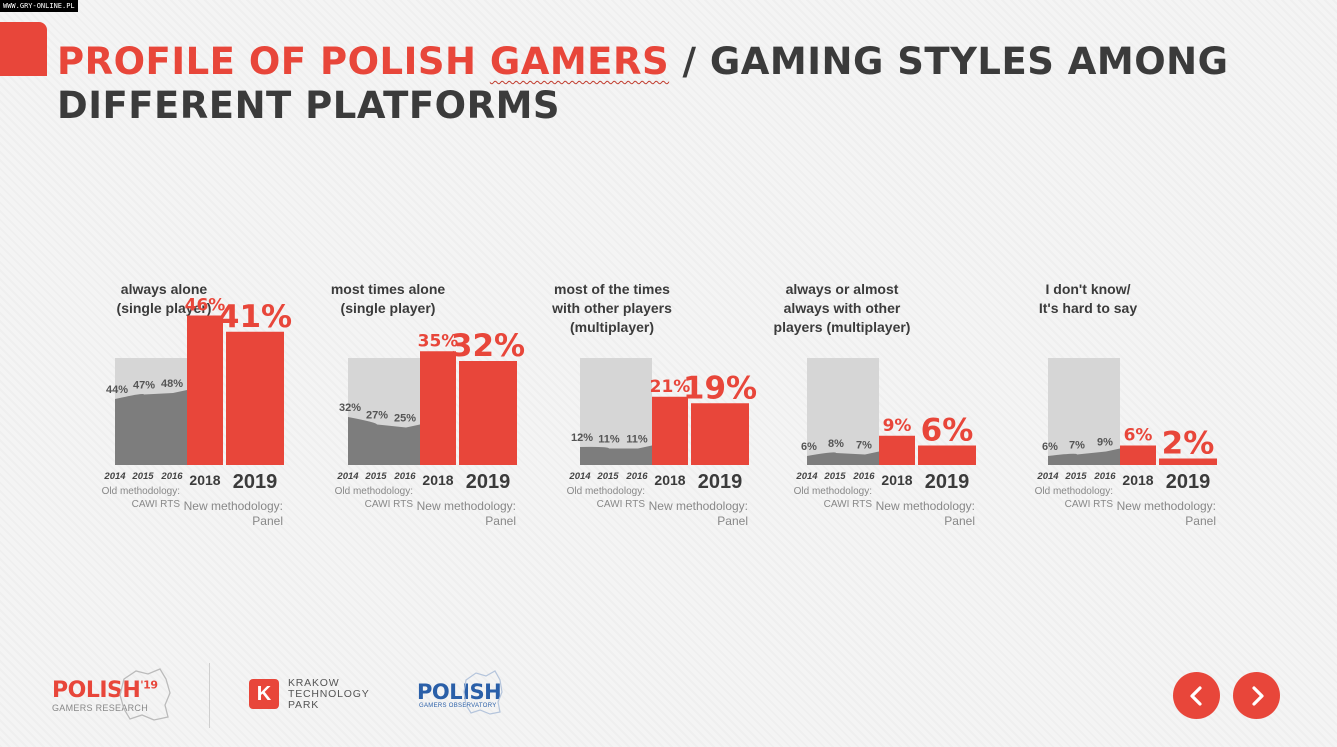 The height and width of the screenshot is (747, 1337). What do you see at coordinates (1188, 444) in the screenshot?
I see `new-value-label: 2%` at bounding box center [1188, 444].